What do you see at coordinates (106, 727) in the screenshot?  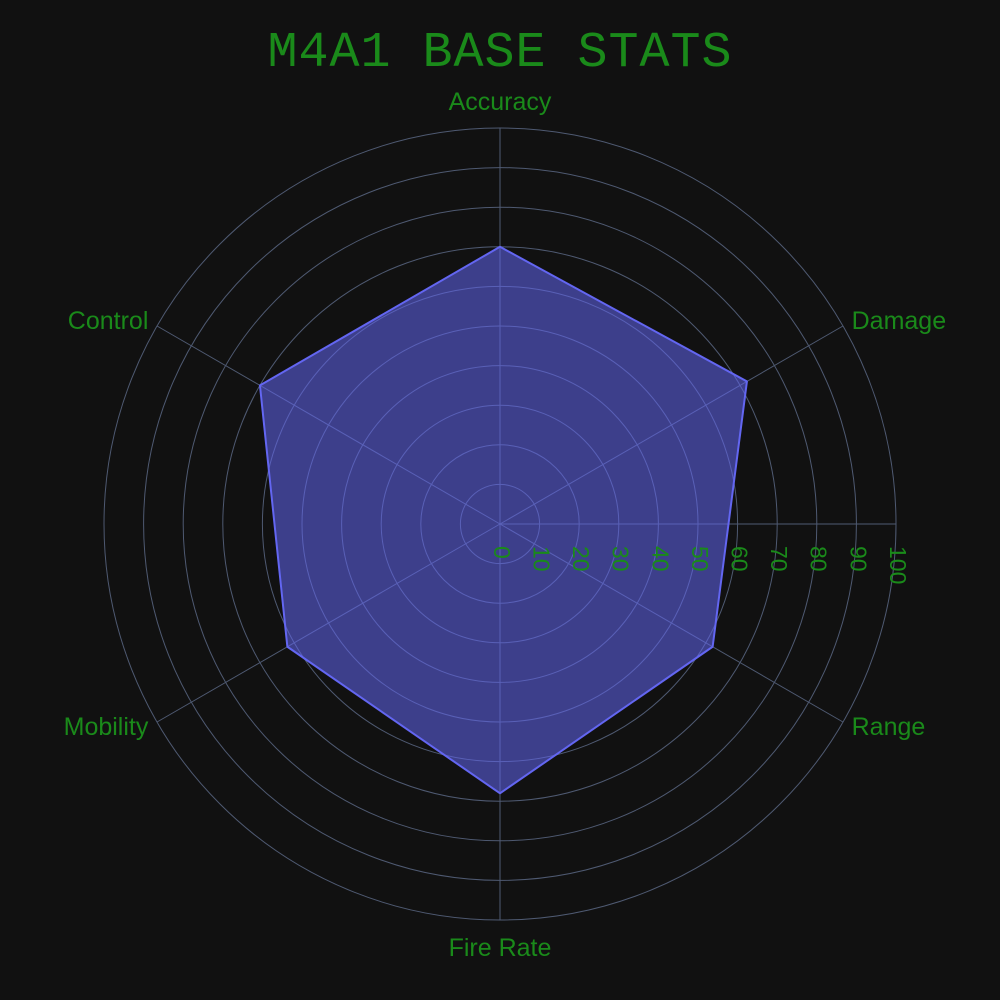 I see `axis-label-mobility: Mobility` at bounding box center [106, 727].